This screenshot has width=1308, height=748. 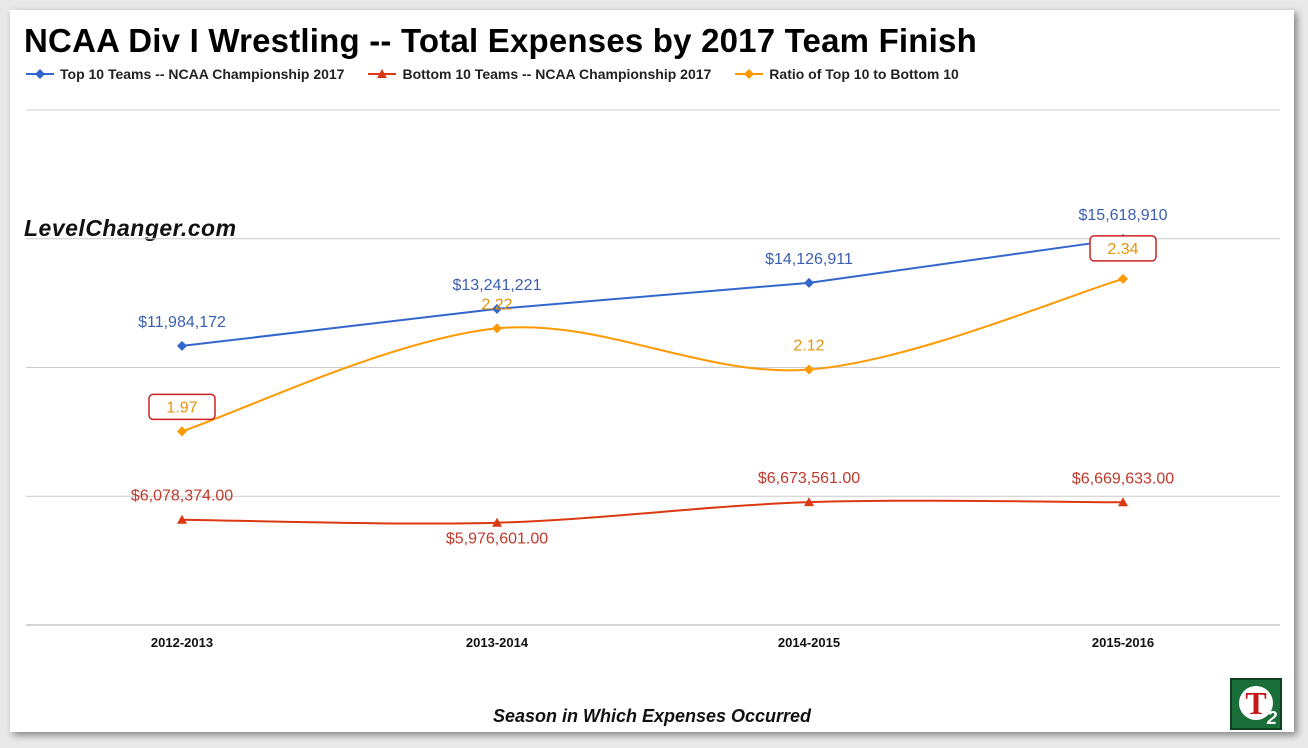 What do you see at coordinates (809, 642) in the screenshot?
I see `x-tick-label: 2014-2015` at bounding box center [809, 642].